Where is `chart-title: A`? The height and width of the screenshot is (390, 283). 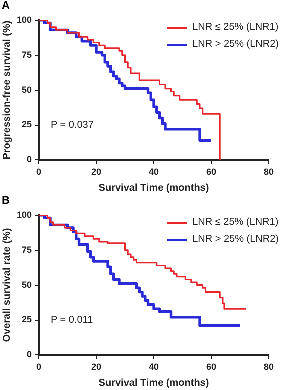
chart-title: A is located at coordinates (6, 6).